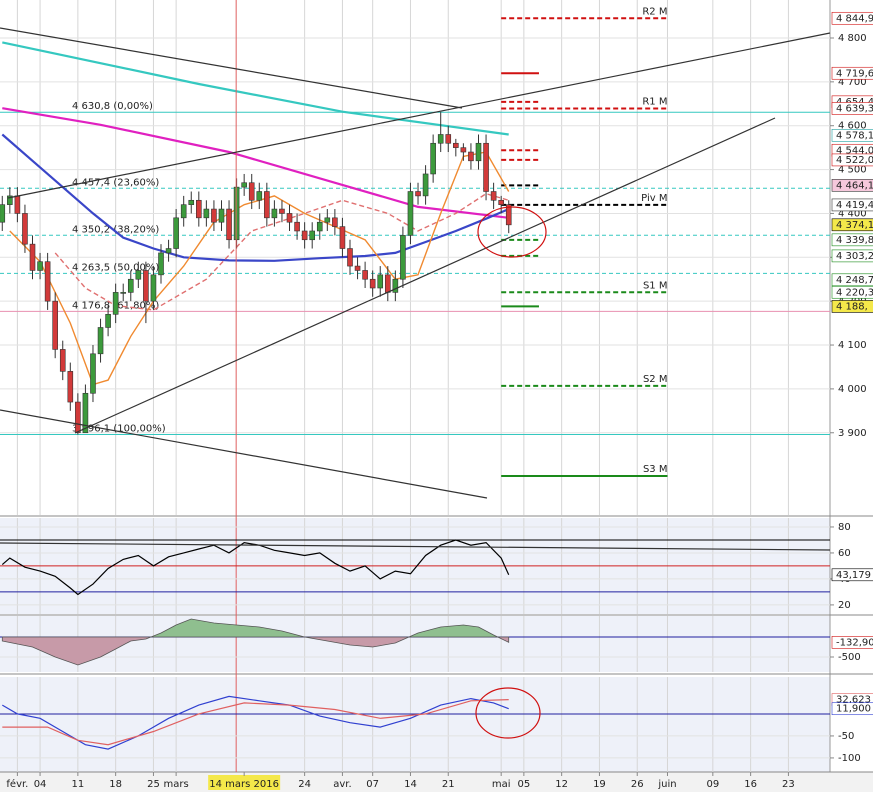 The image size is (873, 792). I want to click on x-tick-label: 18, so click(115, 784).